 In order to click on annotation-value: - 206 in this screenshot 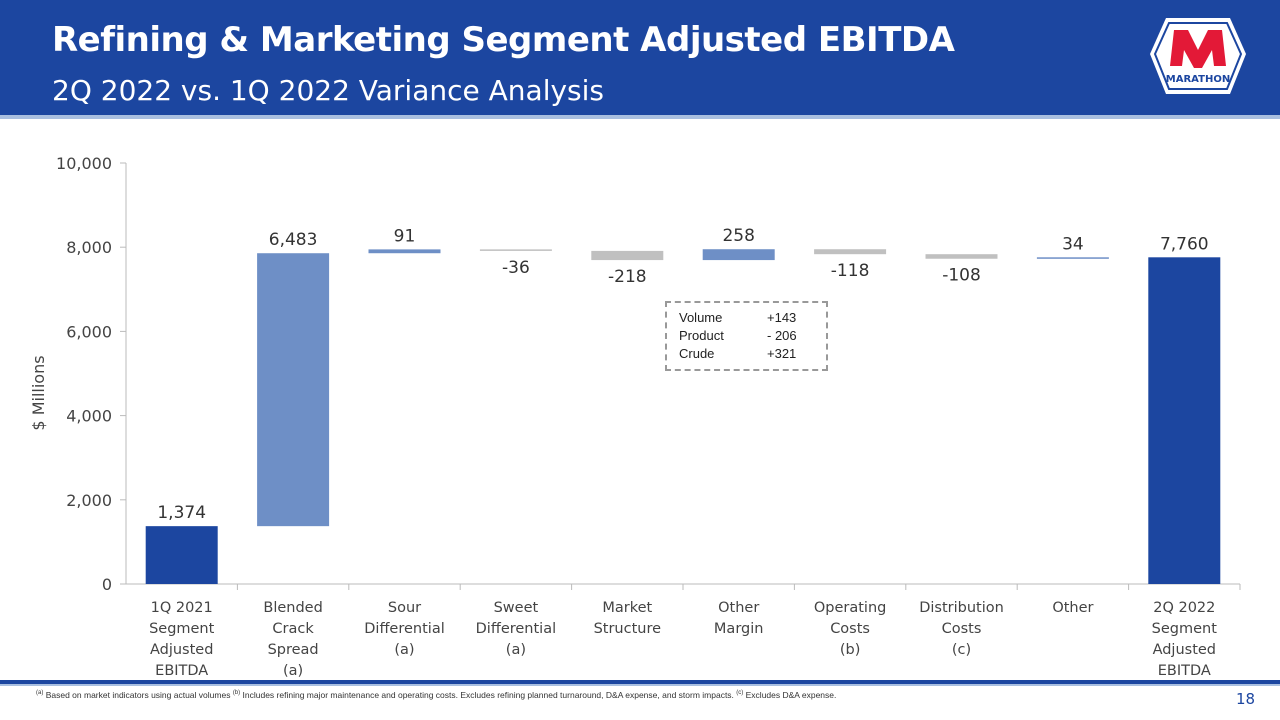, I will do `click(782, 335)`.